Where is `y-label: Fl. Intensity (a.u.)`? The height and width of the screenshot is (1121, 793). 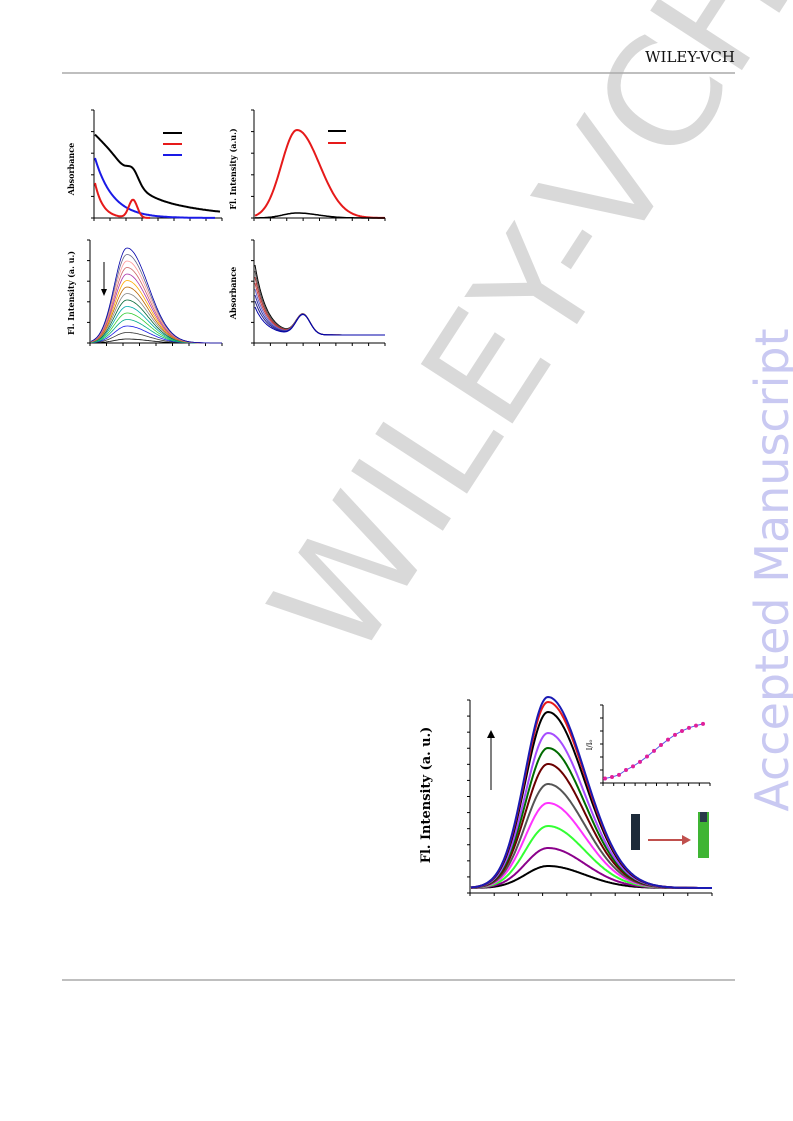 y-label: Fl. Intensity (a.u.) is located at coordinates (233, 168).